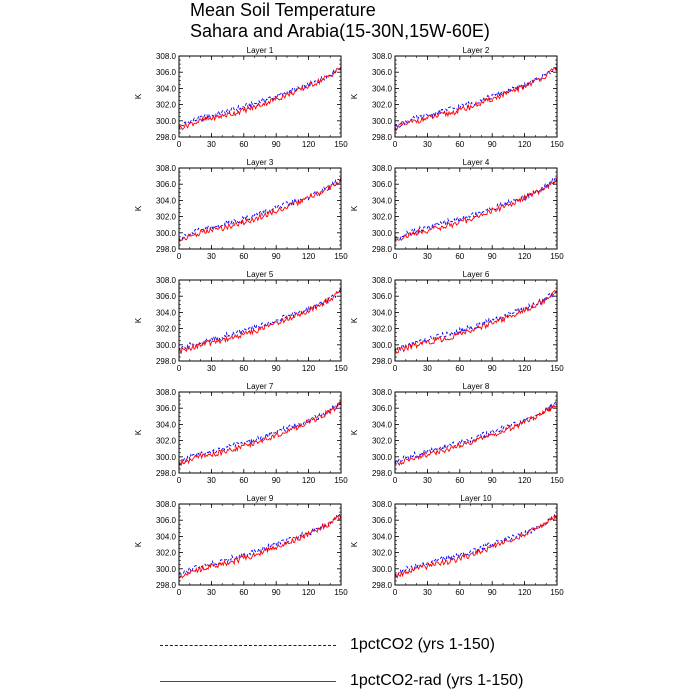 Image resolution: width=700 pixels, height=700 pixels. I want to click on title-line-2: Sahara and Arabia(15-30N,15W-60E), so click(340, 31).